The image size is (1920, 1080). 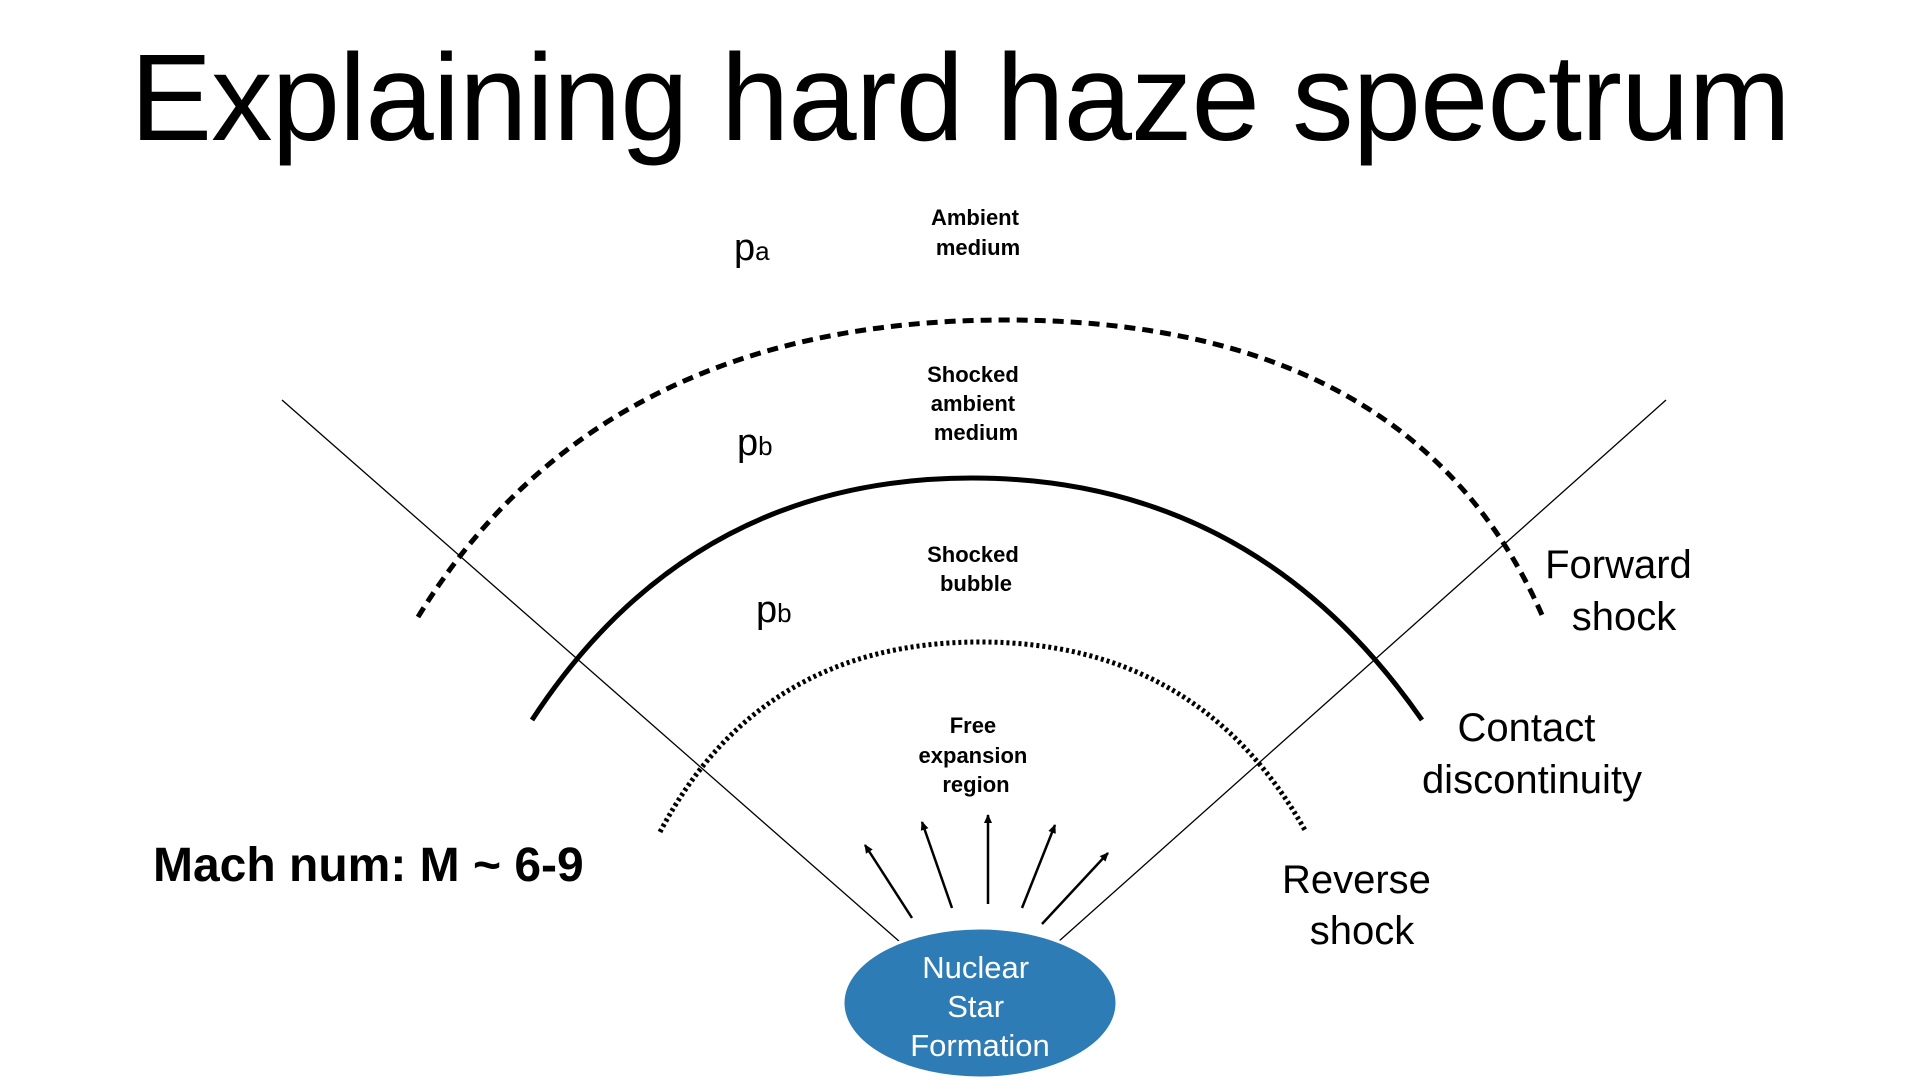 I want to click on pressure-label-a: pa, so click(x=752, y=248).